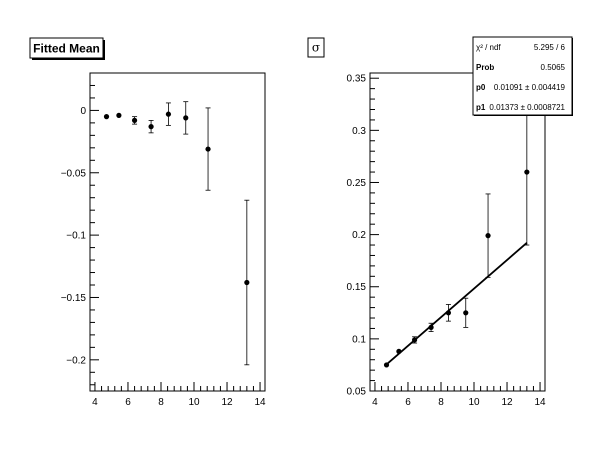 The width and height of the screenshot is (600, 464). Describe the element at coordinates (104, 50) in the screenshot. I see `left-title-shadow-right` at that location.